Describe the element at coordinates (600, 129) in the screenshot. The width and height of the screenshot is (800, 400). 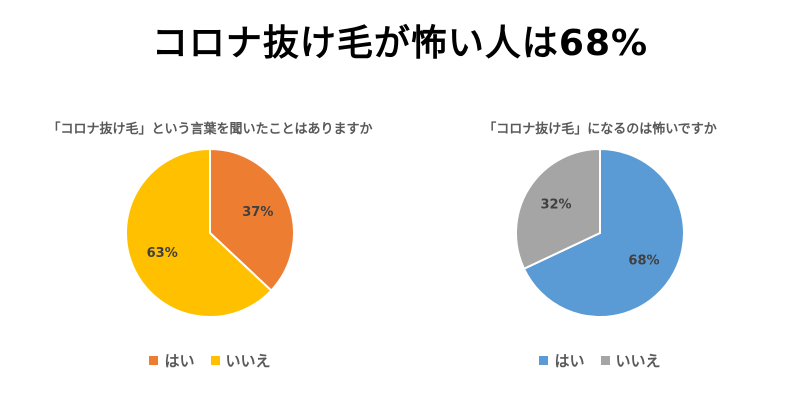
I see `chart-title: 「コロナ抜け毛」になるのは怖いですか` at that location.